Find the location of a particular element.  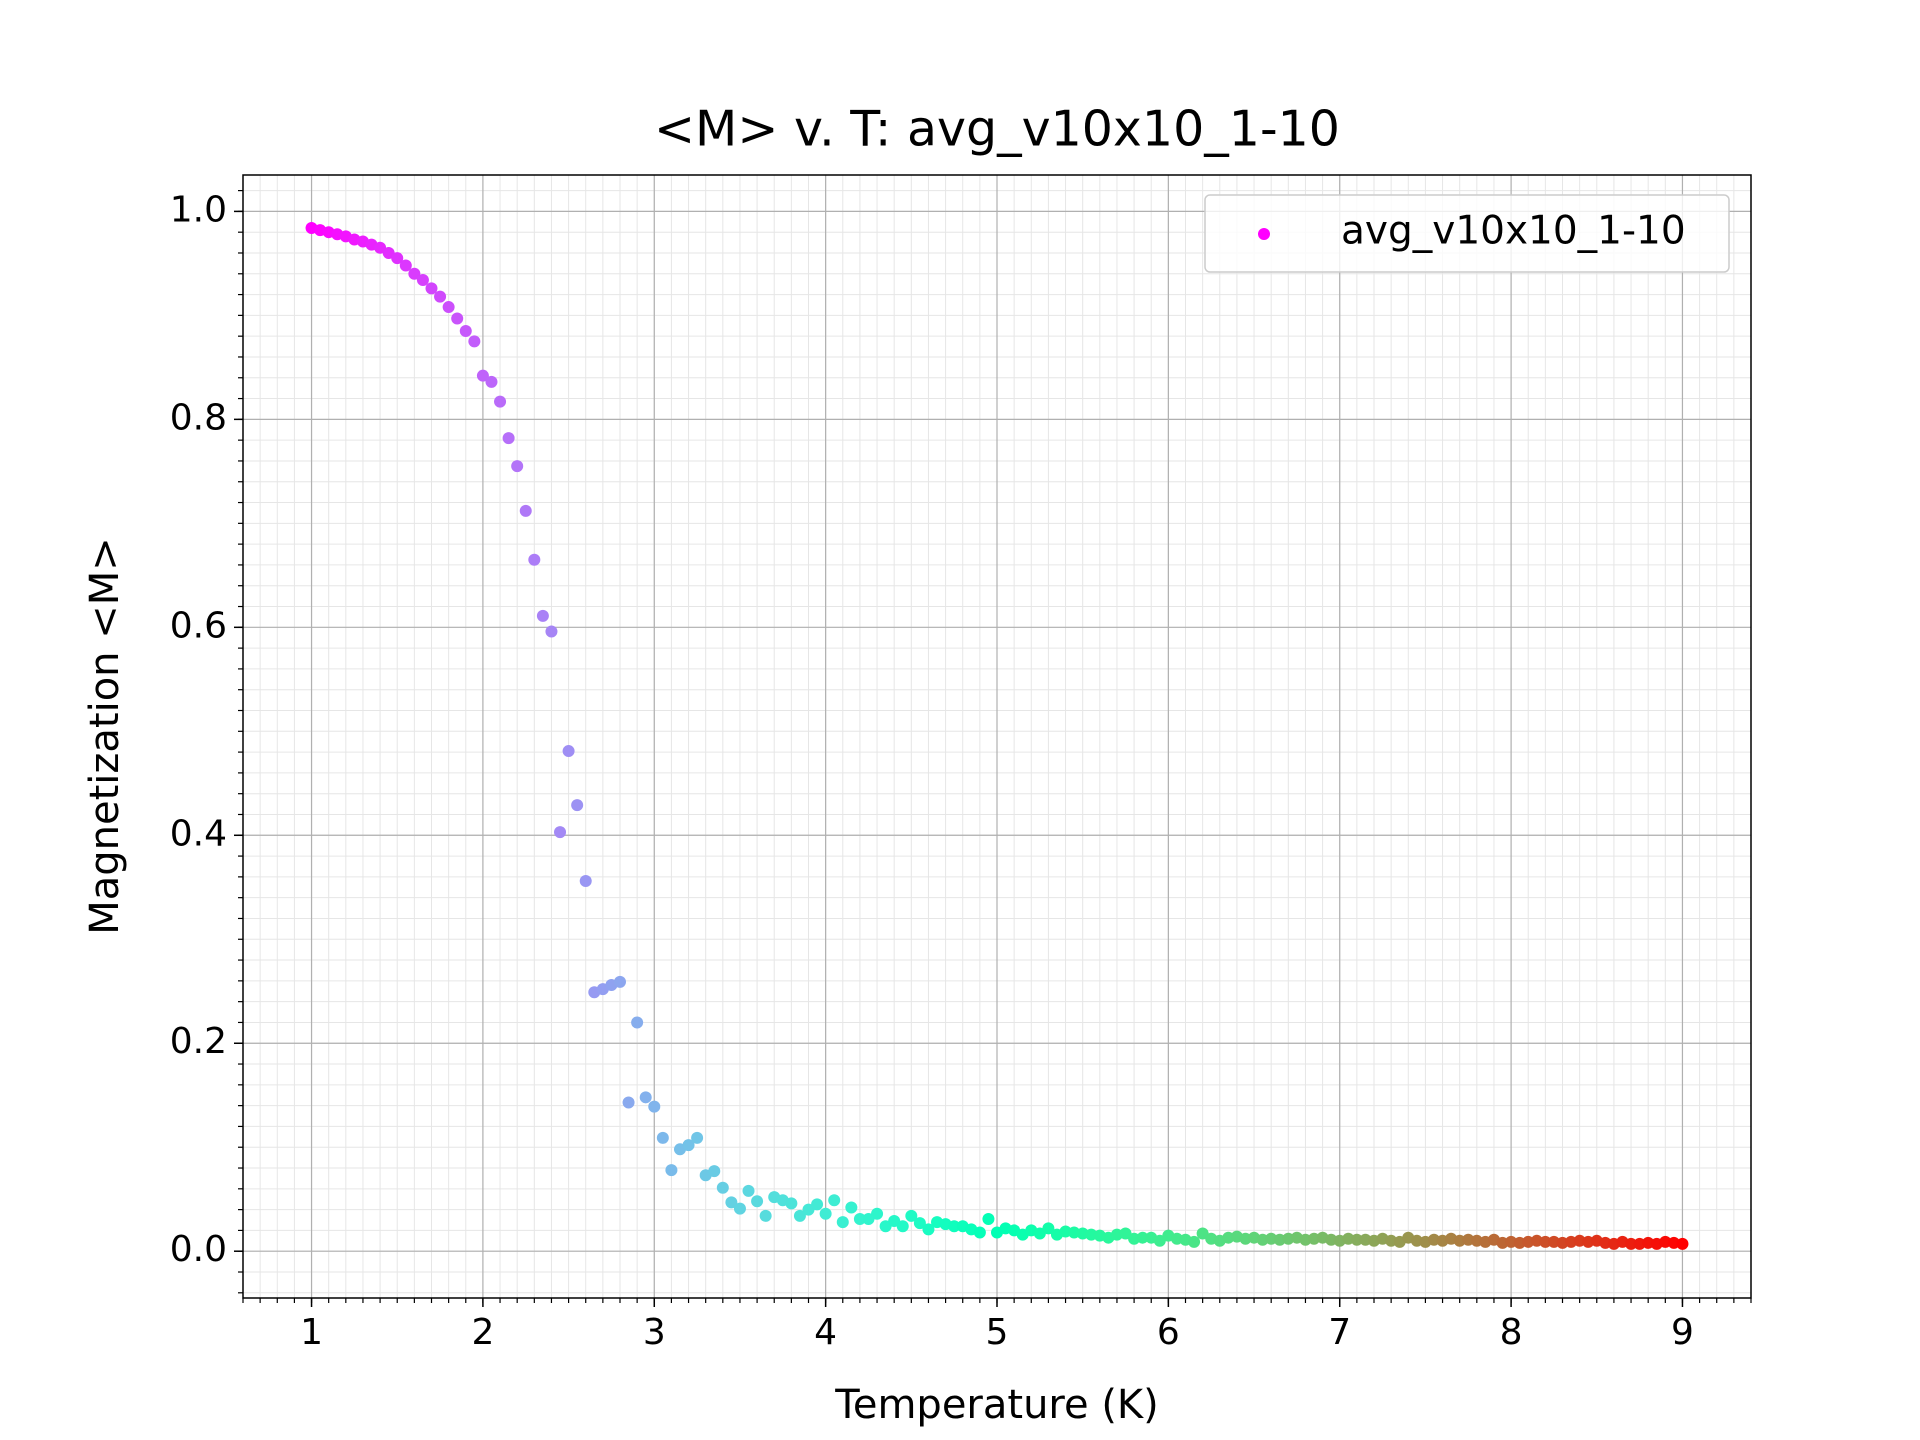

legend-label: avg_v10x10_1-10 is located at coordinates (1513, 231).